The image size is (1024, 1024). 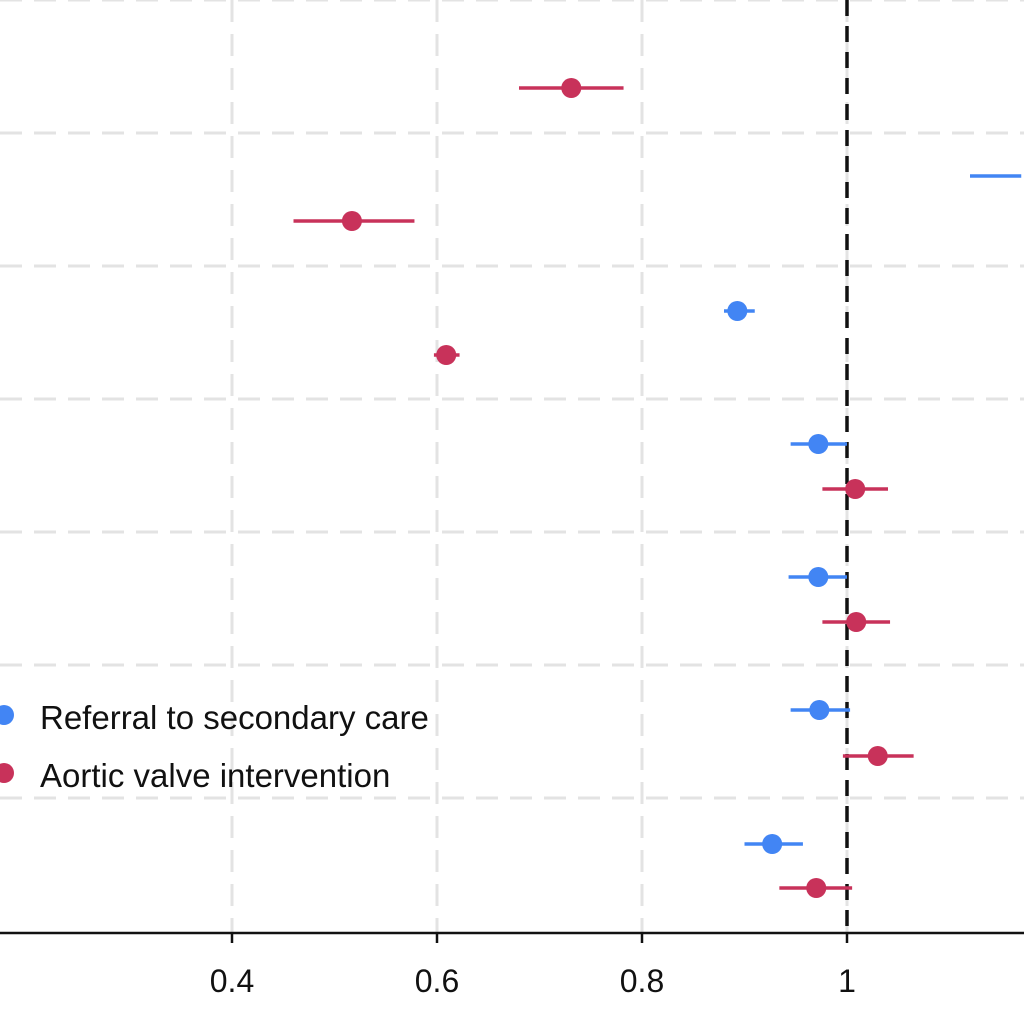 What do you see at coordinates (512, 965) in the screenshot?
I see `x-axis: 0.4 0.6 0.8 1` at bounding box center [512, 965].